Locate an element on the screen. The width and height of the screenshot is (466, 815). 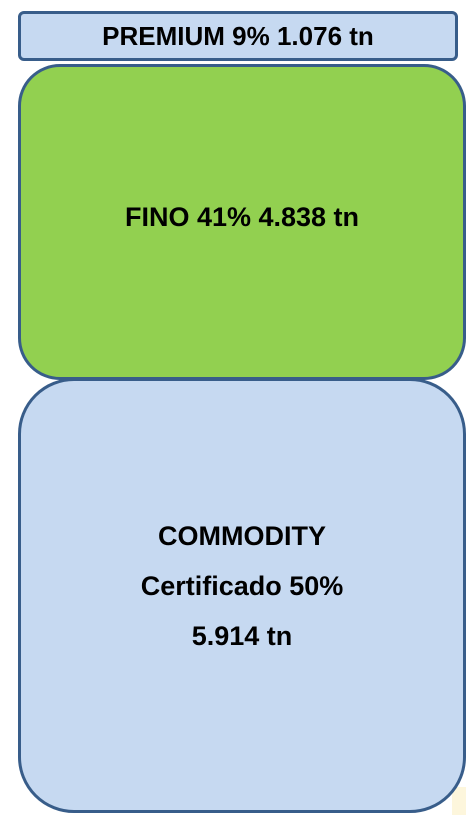
node-label: 5.914 tn is located at coordinates (242, 635).